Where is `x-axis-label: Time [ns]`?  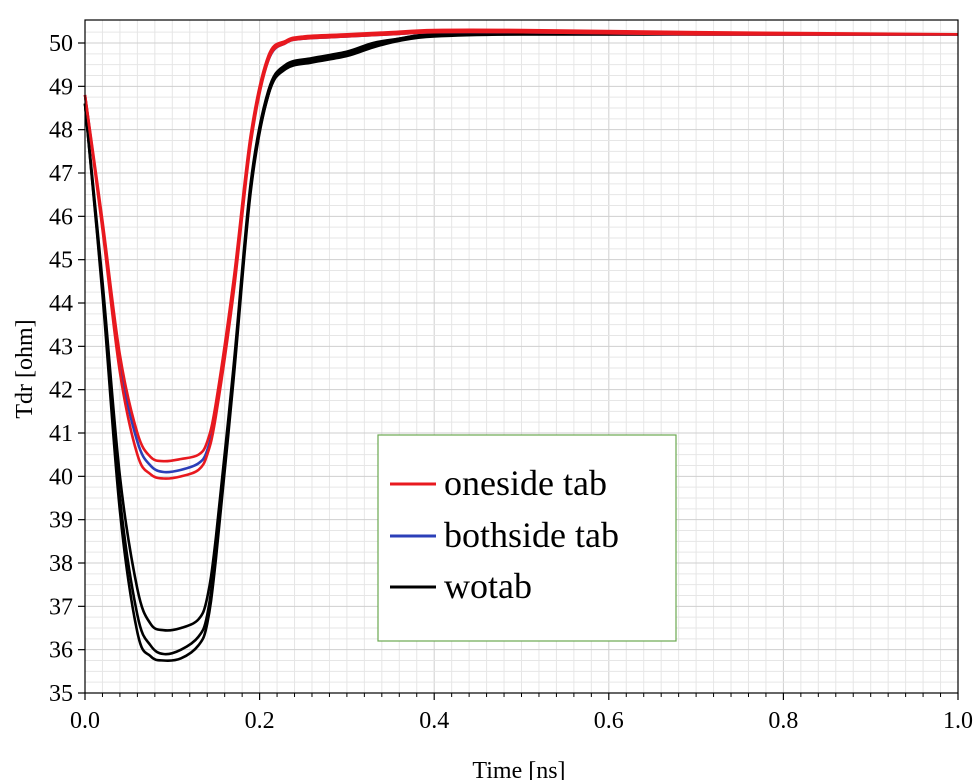
x-axis-label: Time [ns] is located at coordinates (518, 769).